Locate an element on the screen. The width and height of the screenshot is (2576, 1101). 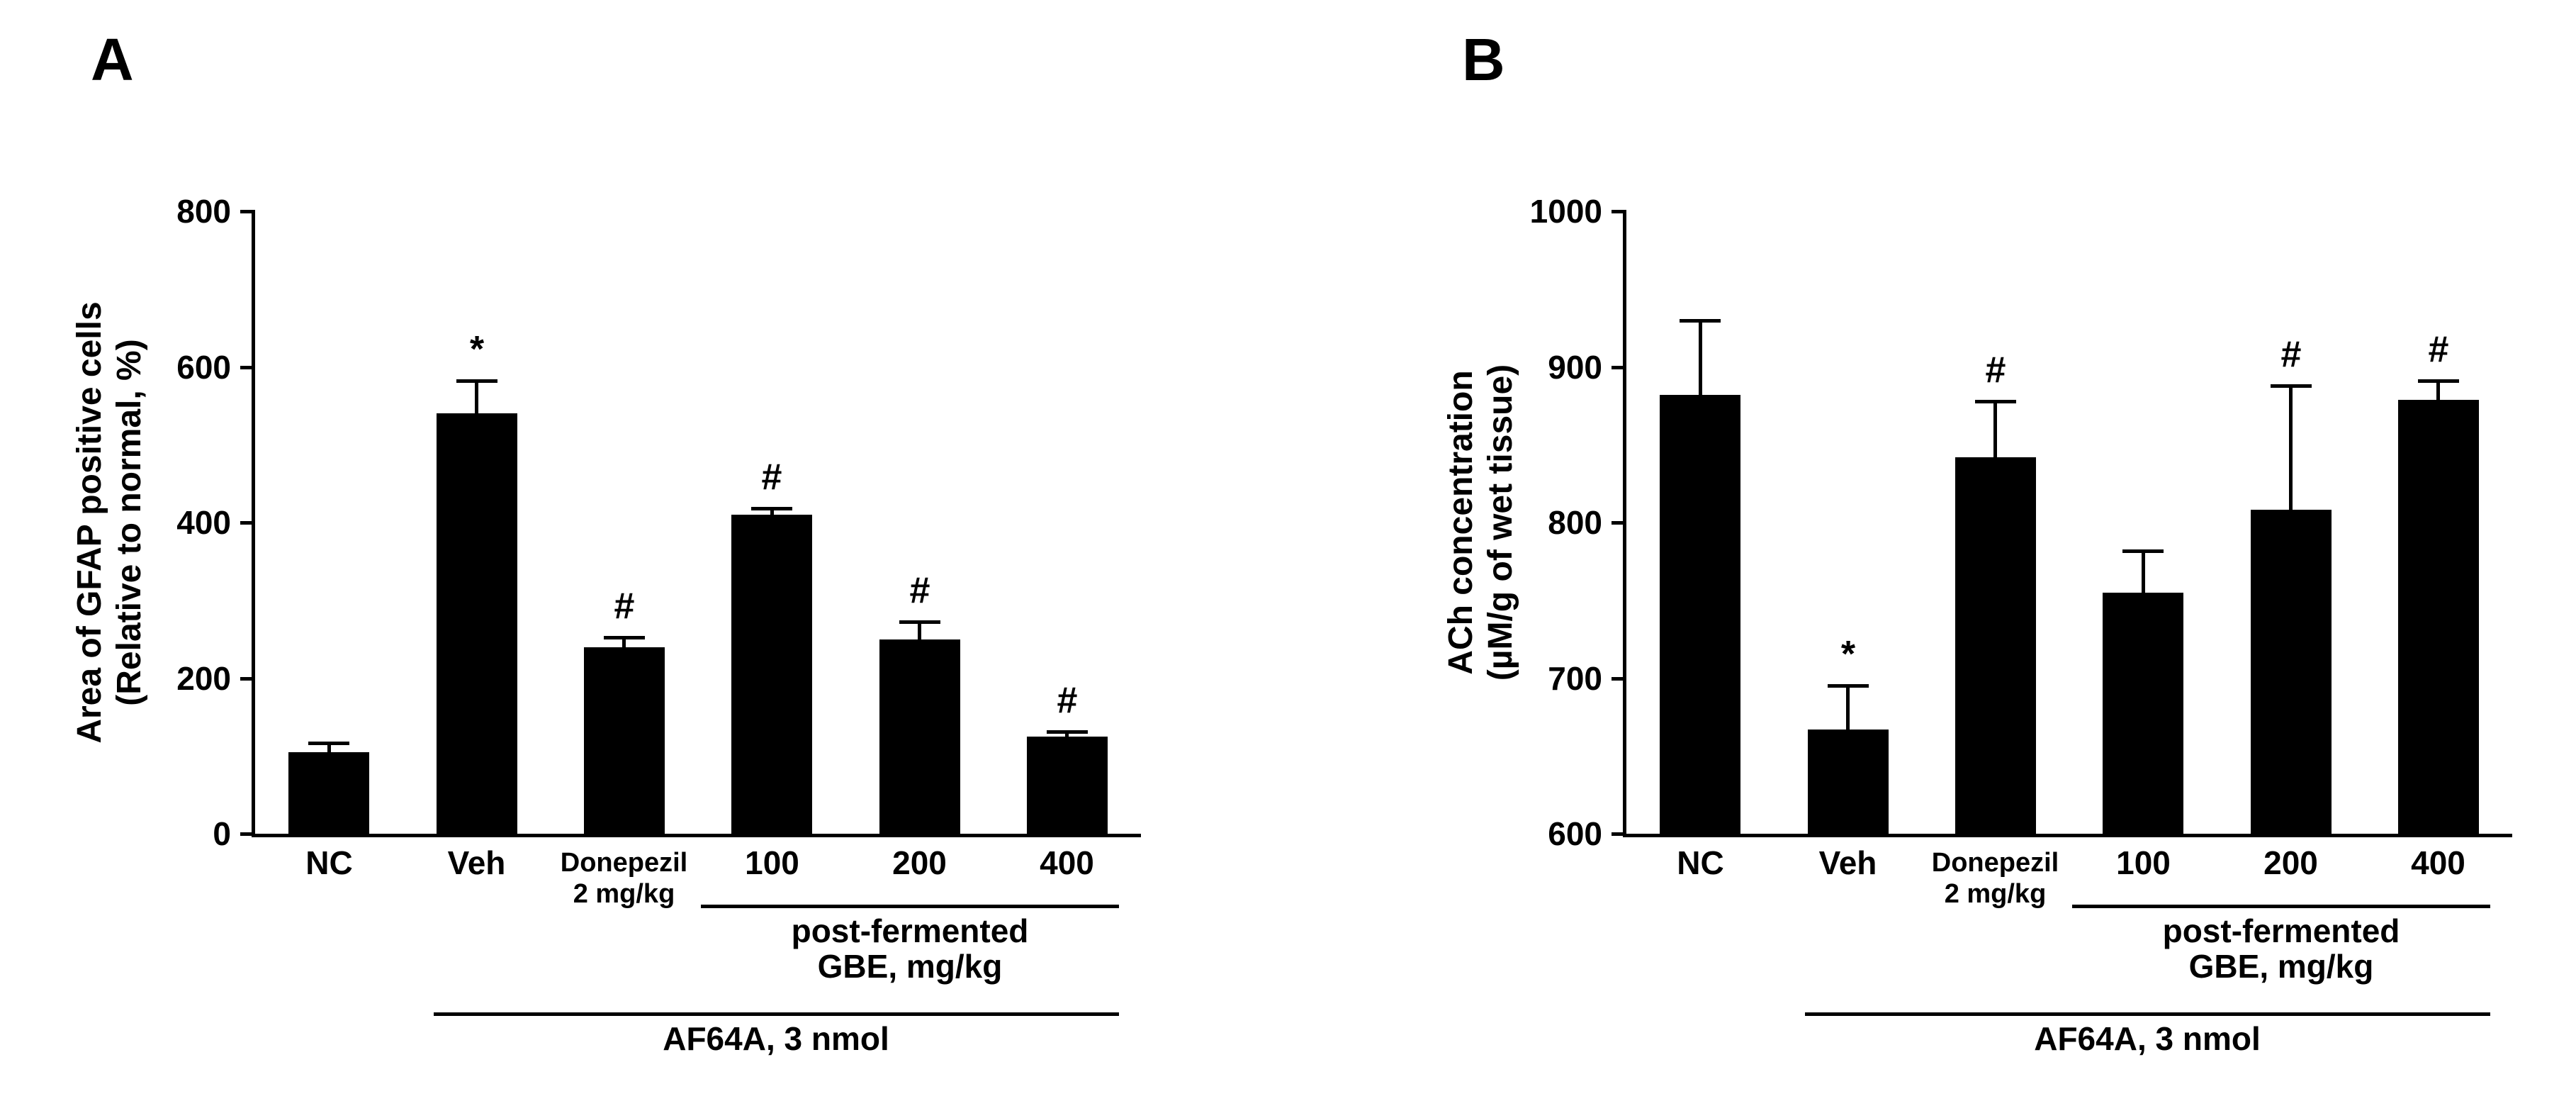
y-axis-title-line: ACh concentration is located at coordinates (1461, 522).